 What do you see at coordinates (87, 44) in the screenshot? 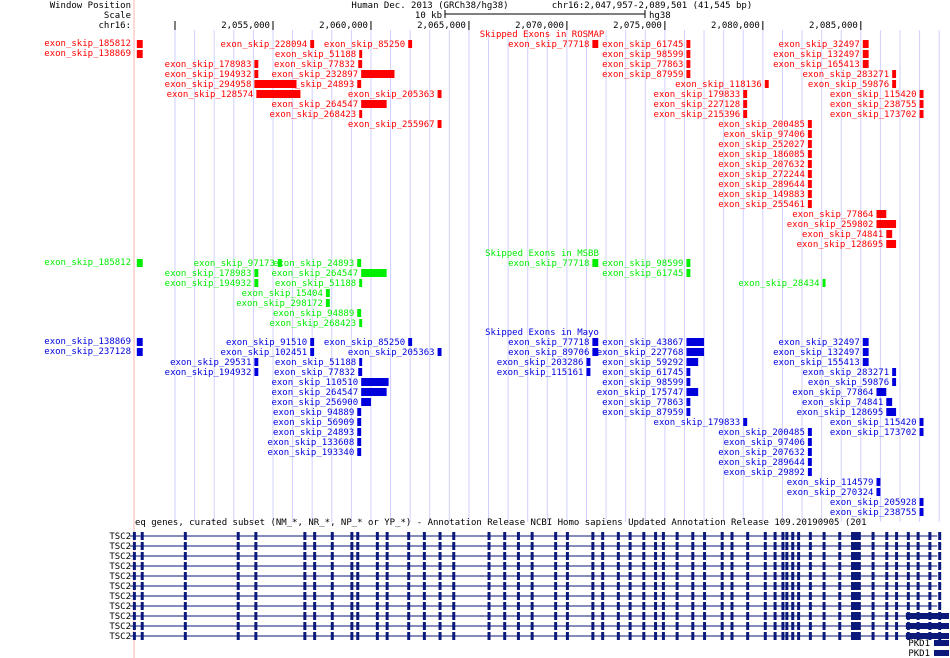
I see `rosmap-left-label: exon_skip_185812` at bounding box center [87, 44].